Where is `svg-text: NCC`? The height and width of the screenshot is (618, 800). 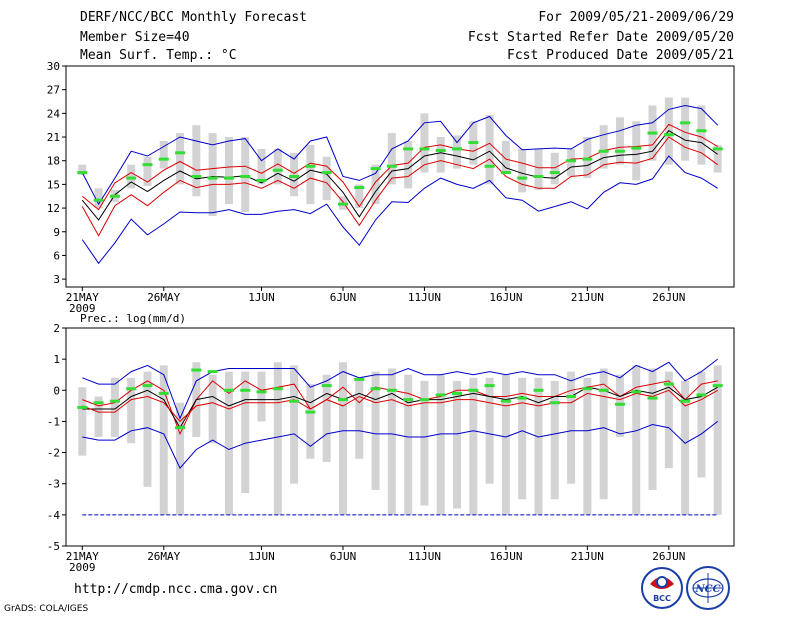
svg-text: NCC is located at coordinates (707, 589).